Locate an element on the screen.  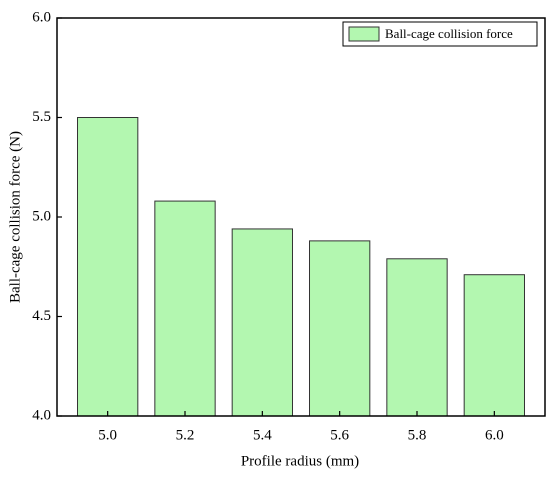
x-tick-label: 5.6 is located at coordinates (339, 435).